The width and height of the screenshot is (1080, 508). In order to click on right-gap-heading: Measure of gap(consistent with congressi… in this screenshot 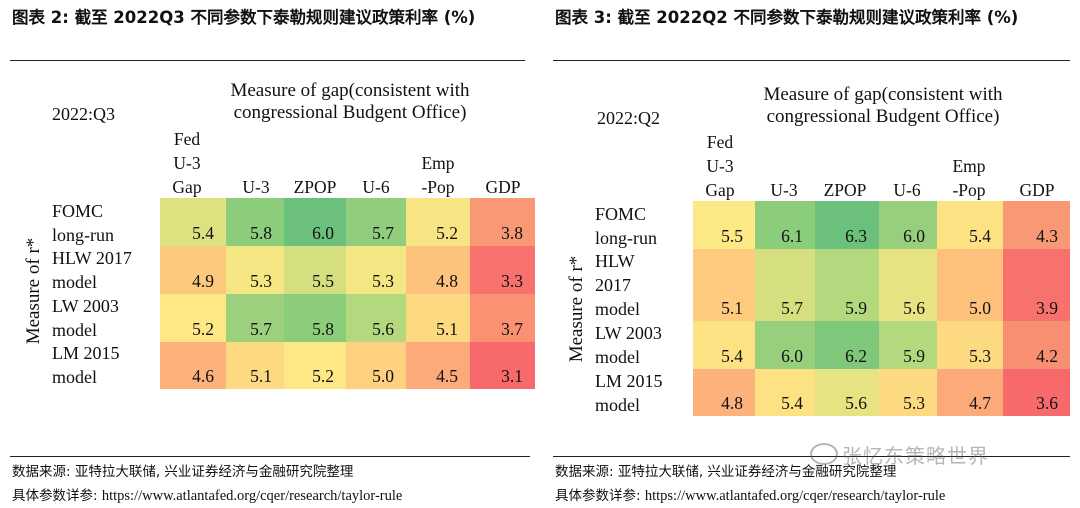, I will do `click(883, 106)`.